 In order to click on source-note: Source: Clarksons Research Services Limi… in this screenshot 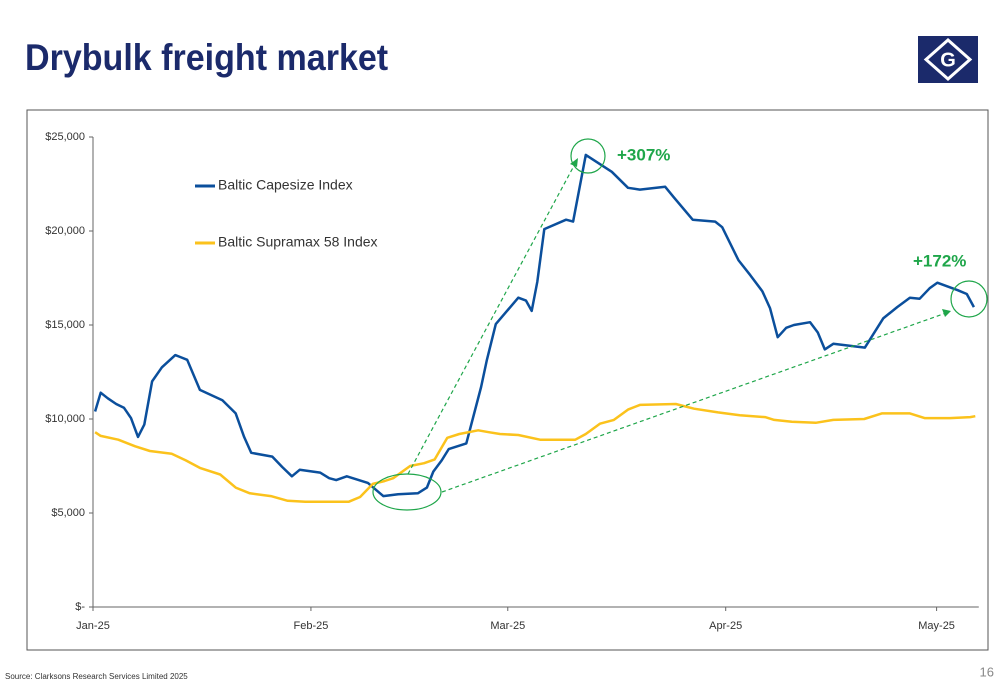, I will do `click(96, 676)`.